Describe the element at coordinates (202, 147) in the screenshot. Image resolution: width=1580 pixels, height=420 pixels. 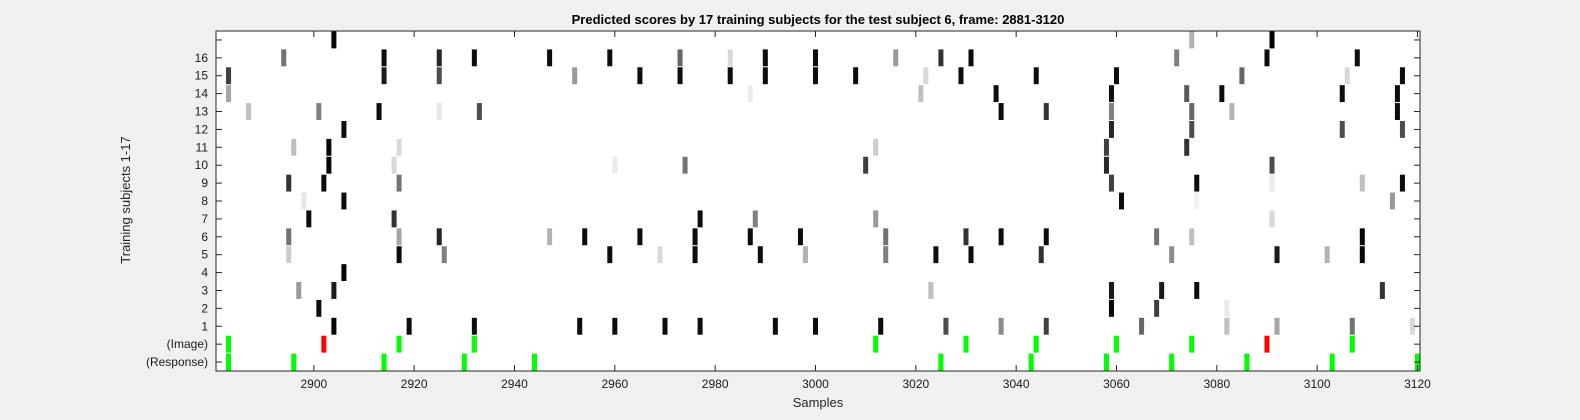
I see `y-tick-label: 11` at that location.